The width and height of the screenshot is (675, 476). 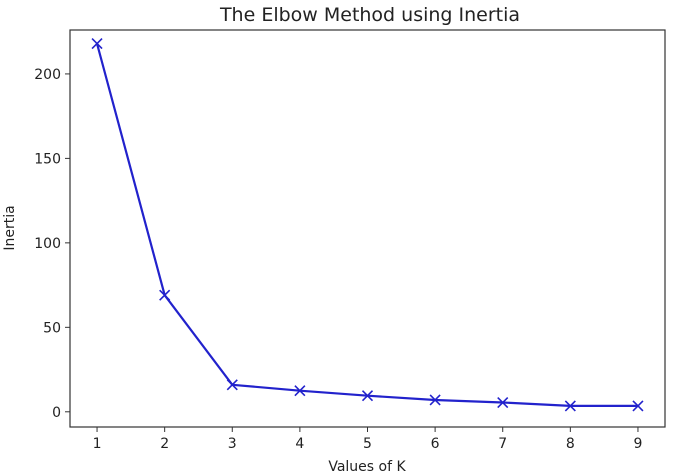 What do you see at coordinates (56, 413) in the screenshot?
I see `y-tick-label: 0` at bounding box center [56, 413].